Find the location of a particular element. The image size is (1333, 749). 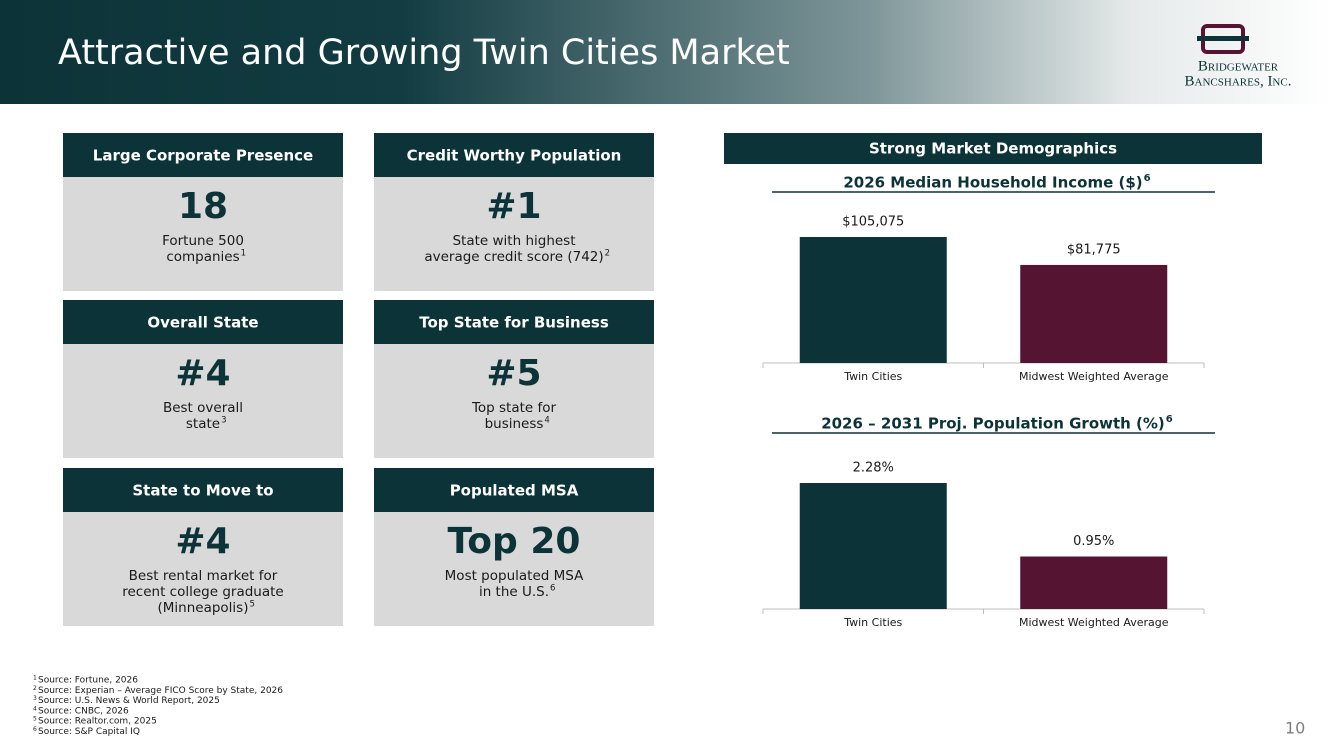

tile-heading: Large Corporate Presence is located at coordinates (203, 156).